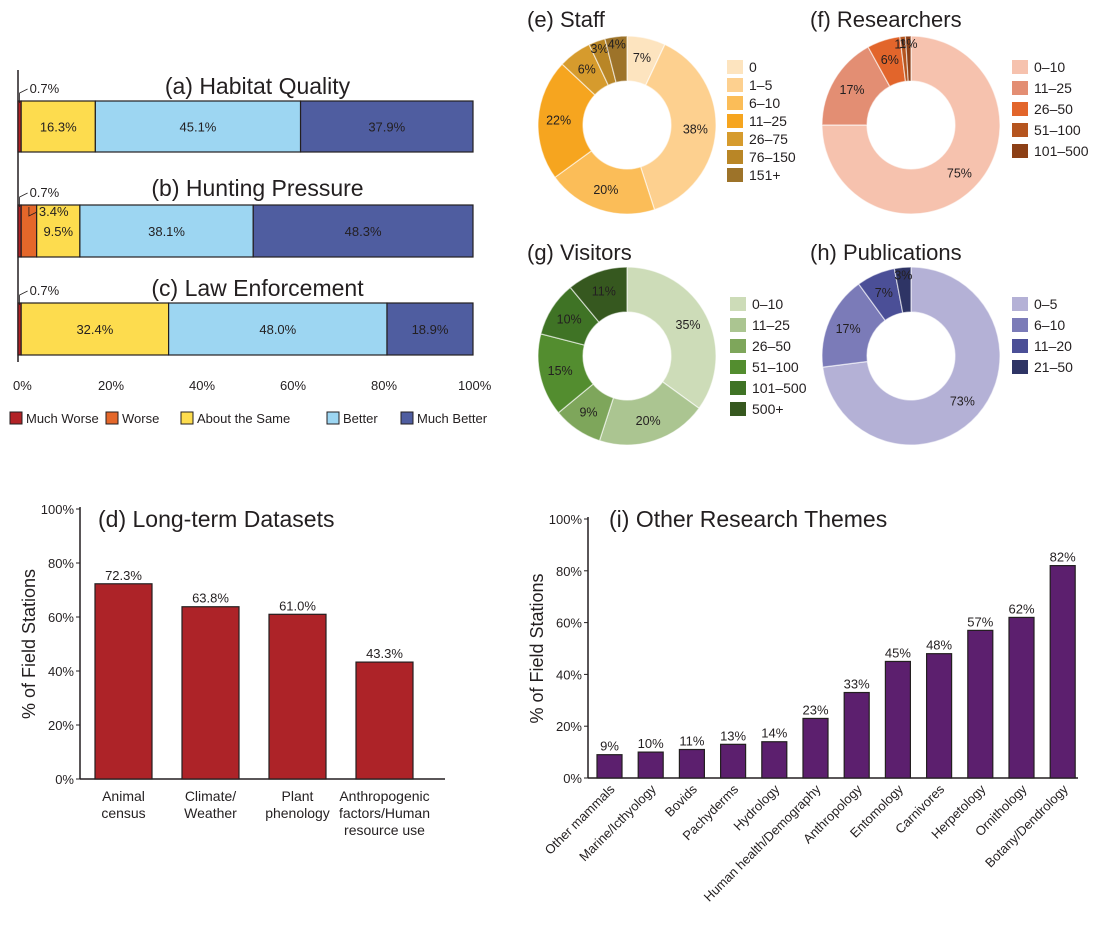 The image size is (1094, 932). What do you see at coordinates (293, 385) in the screenshot?
I see `x-tick-label: 60%` at bounding box center [293, 385].